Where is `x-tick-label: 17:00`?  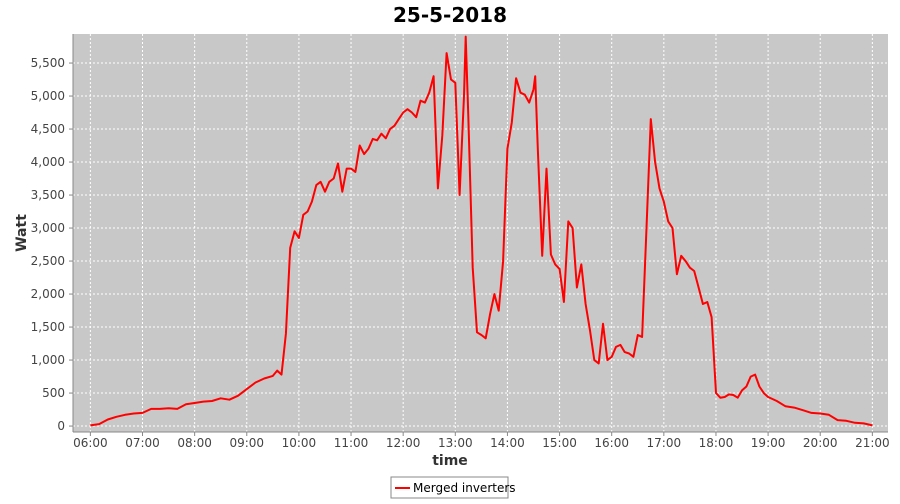
x-tick-label: 17:00 is located at coordinates (664, 443).